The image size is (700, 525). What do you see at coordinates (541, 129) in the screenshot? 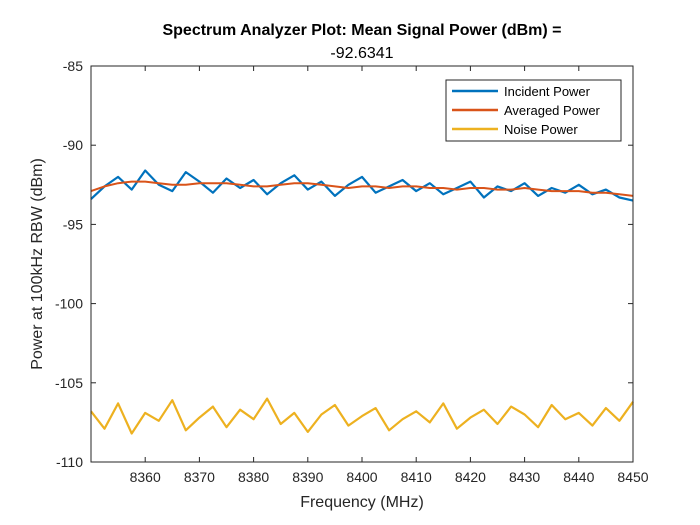
I see `legend-label-noise: Noise Power` at bounding box center [541, 129].